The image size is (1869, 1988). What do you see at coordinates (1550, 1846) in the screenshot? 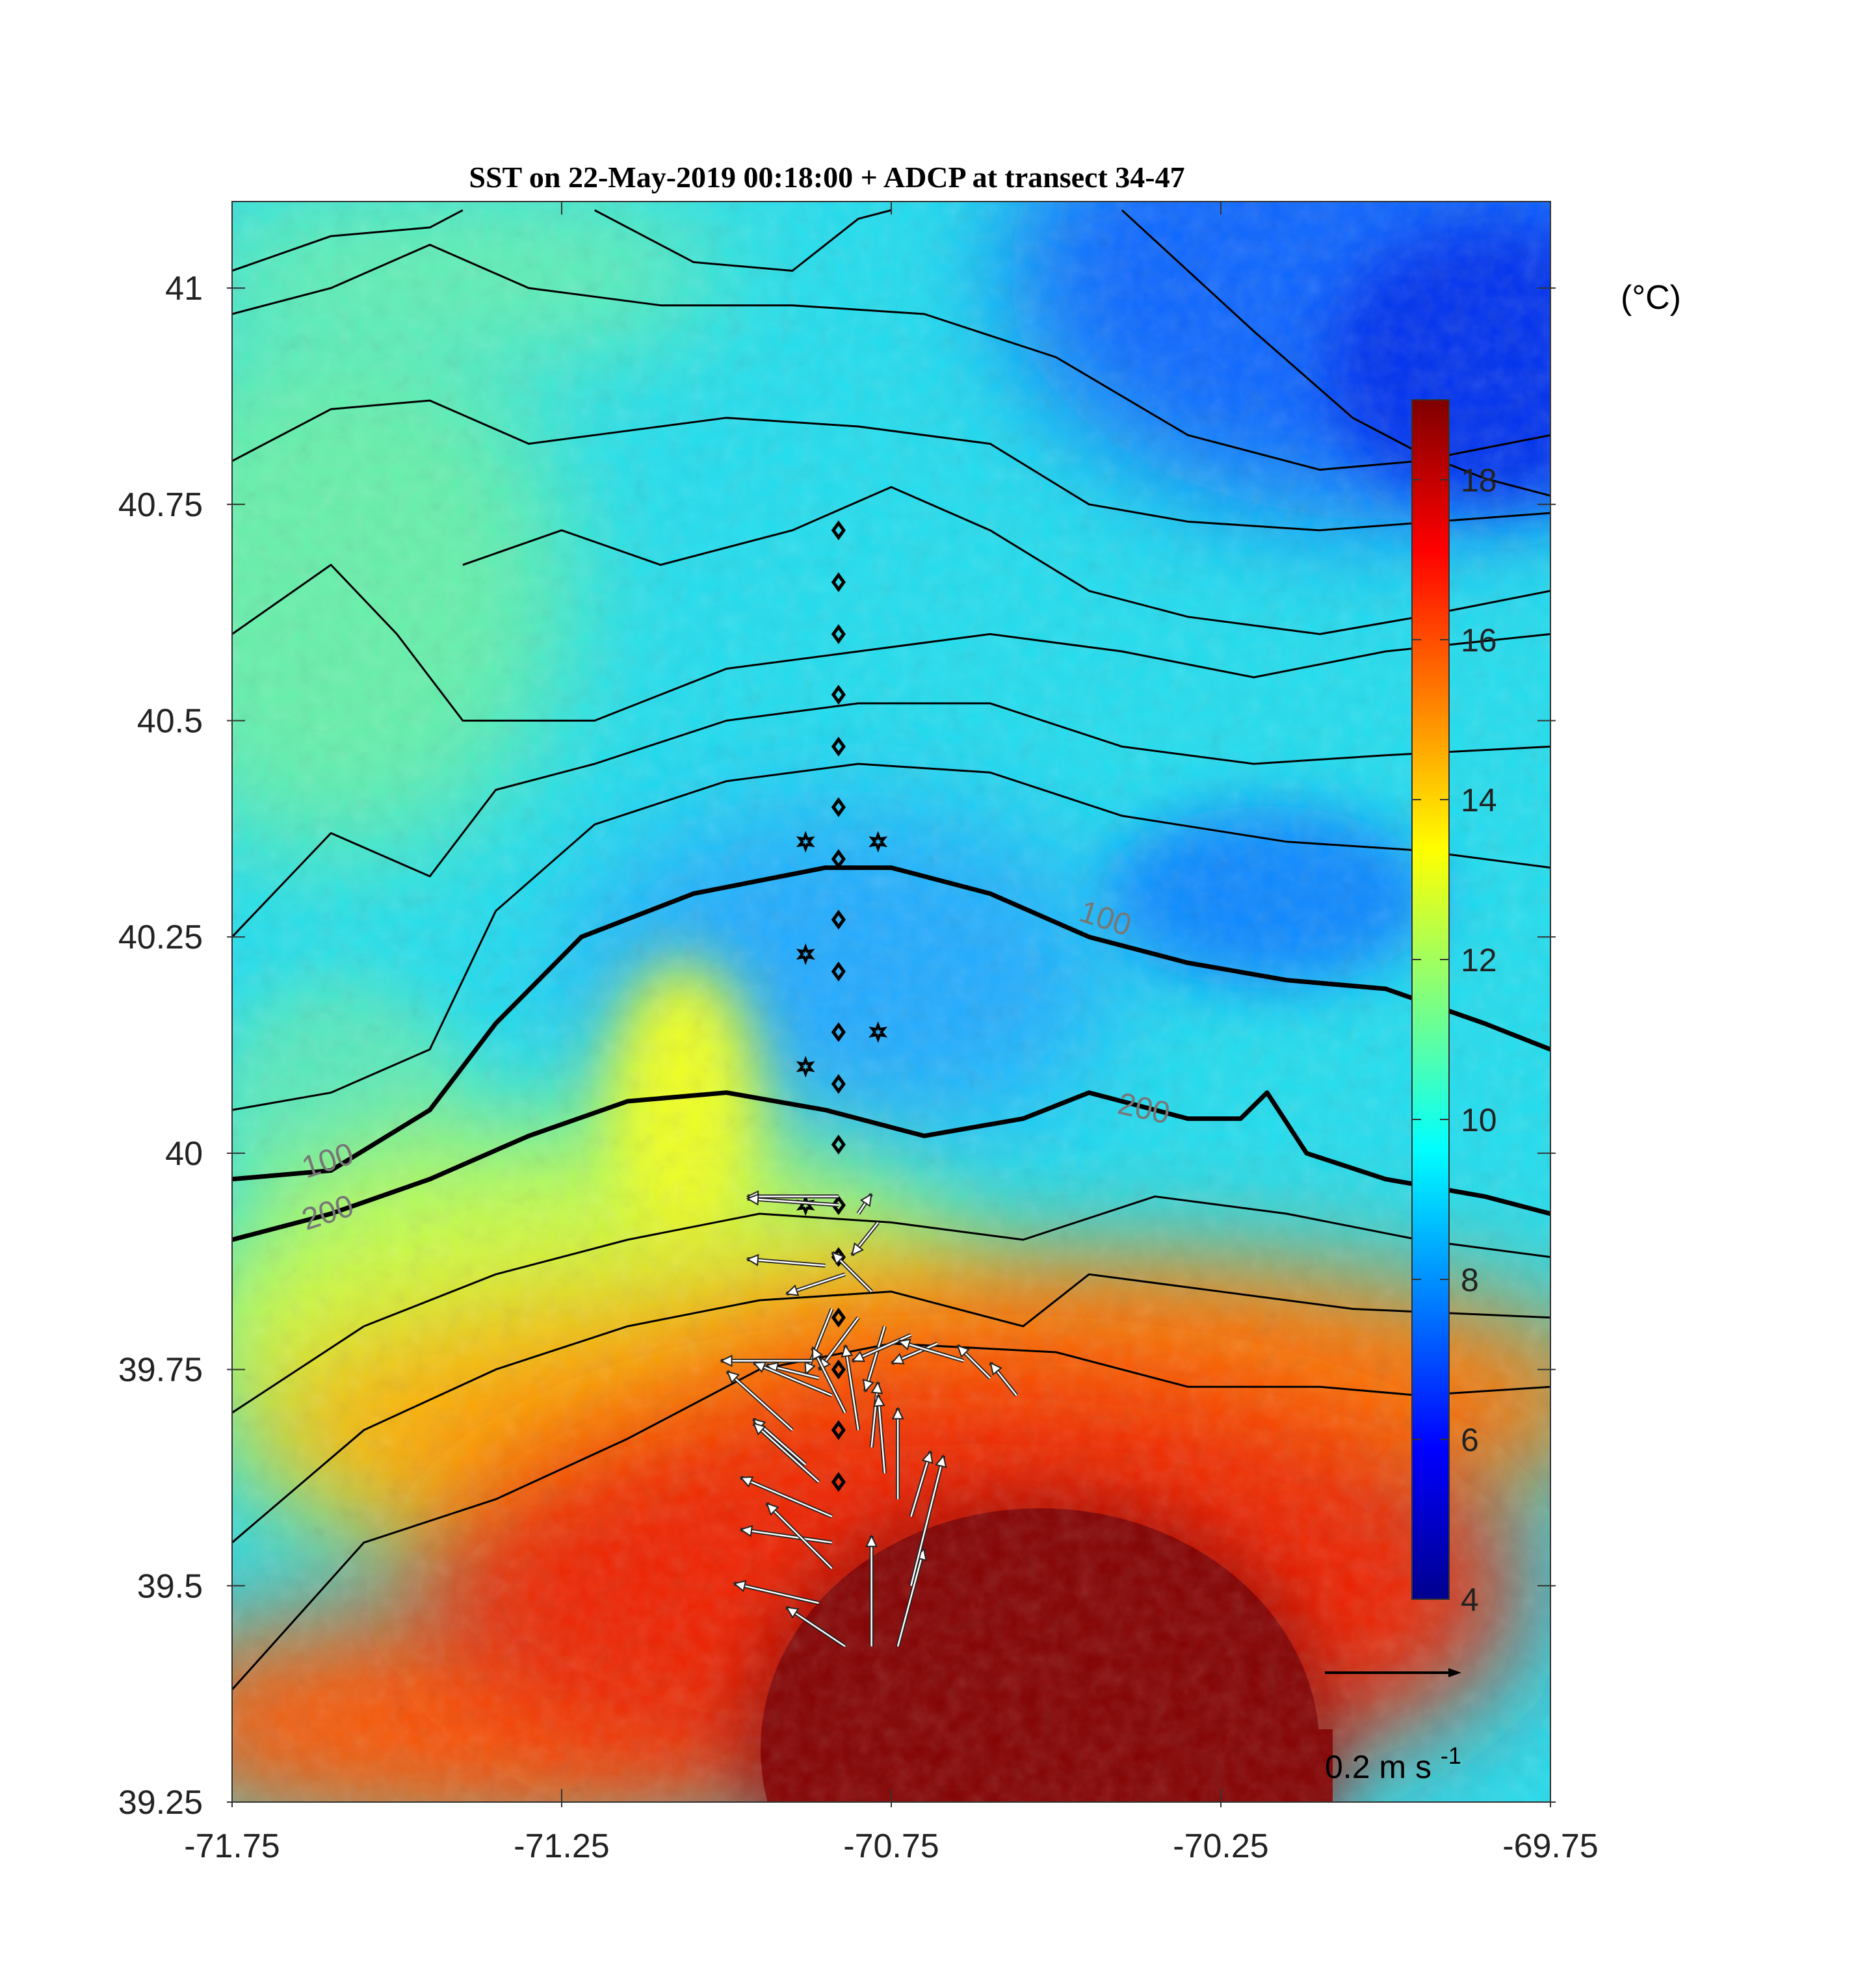
I see `x-tick-label-4: -69.75` at bounding box center [1550, 1846].